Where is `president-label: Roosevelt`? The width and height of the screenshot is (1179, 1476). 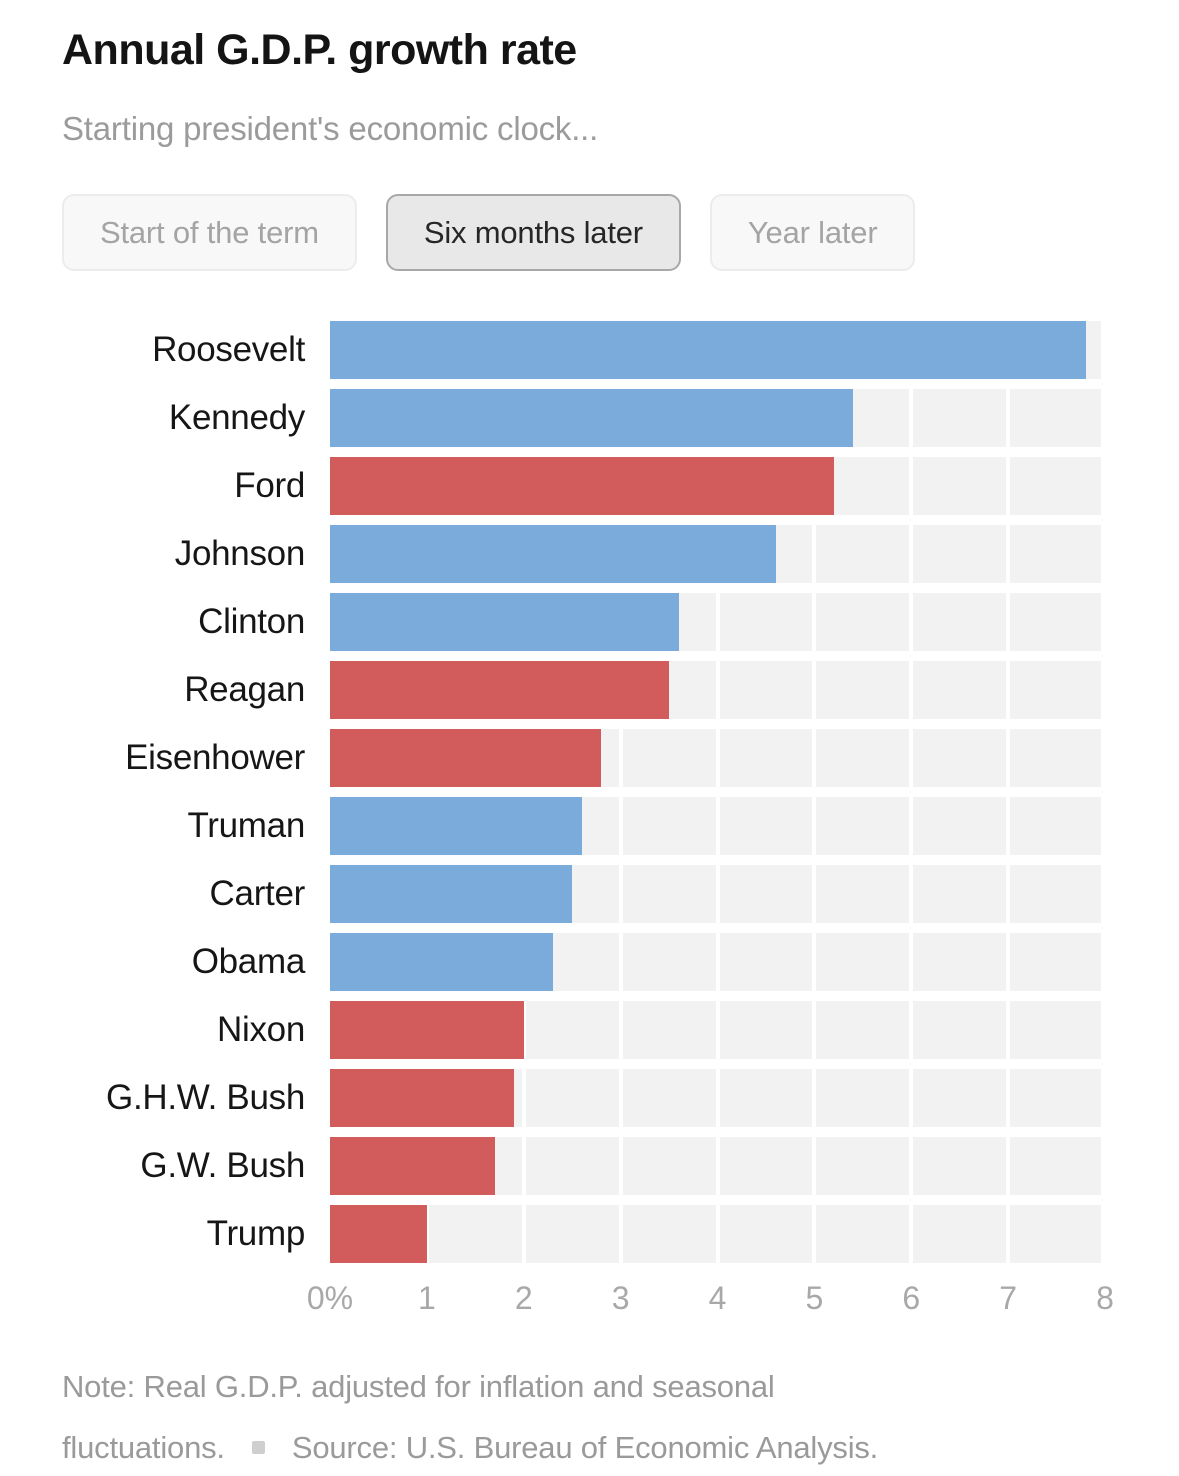
president-label: Roosevelt is located at coordinates (228, 350).